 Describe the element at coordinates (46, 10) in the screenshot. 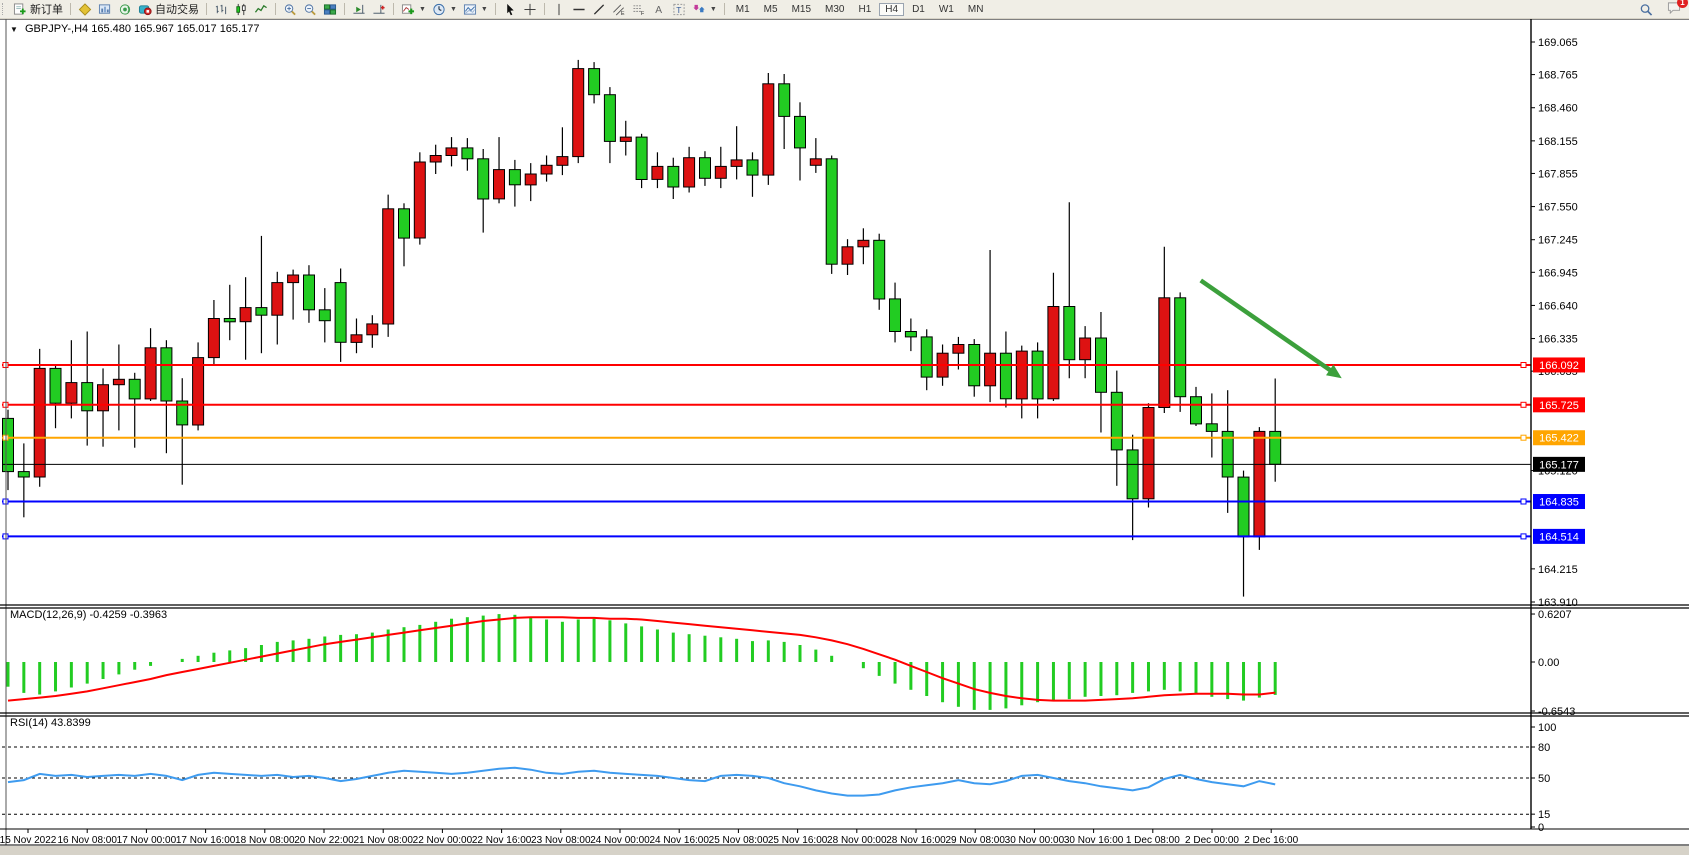

I see `new-order-label: 新订单` at that location.